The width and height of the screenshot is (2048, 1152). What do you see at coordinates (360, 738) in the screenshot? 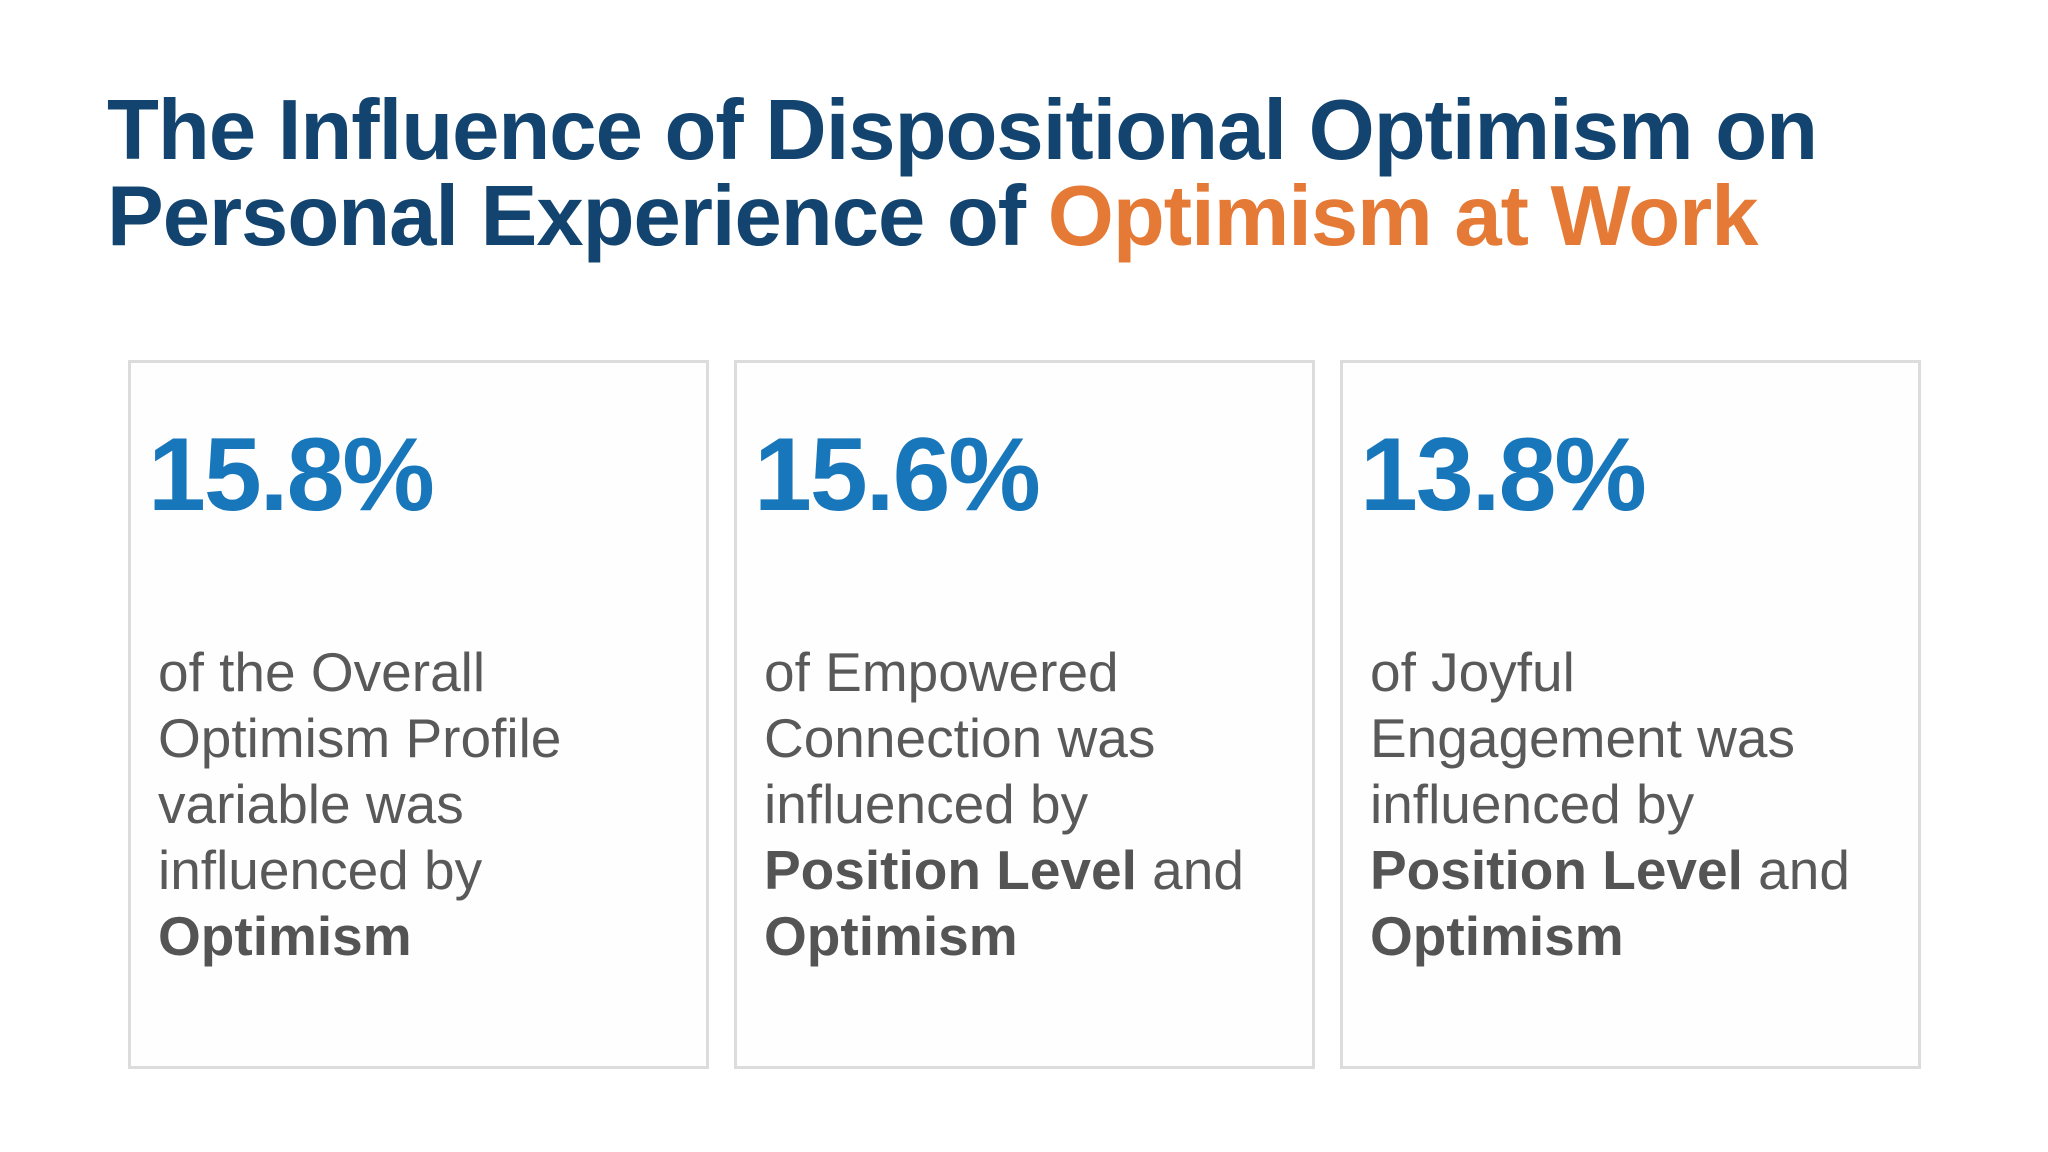
I see `description-line: Optimism Profile` at bounding box center [360, 738].